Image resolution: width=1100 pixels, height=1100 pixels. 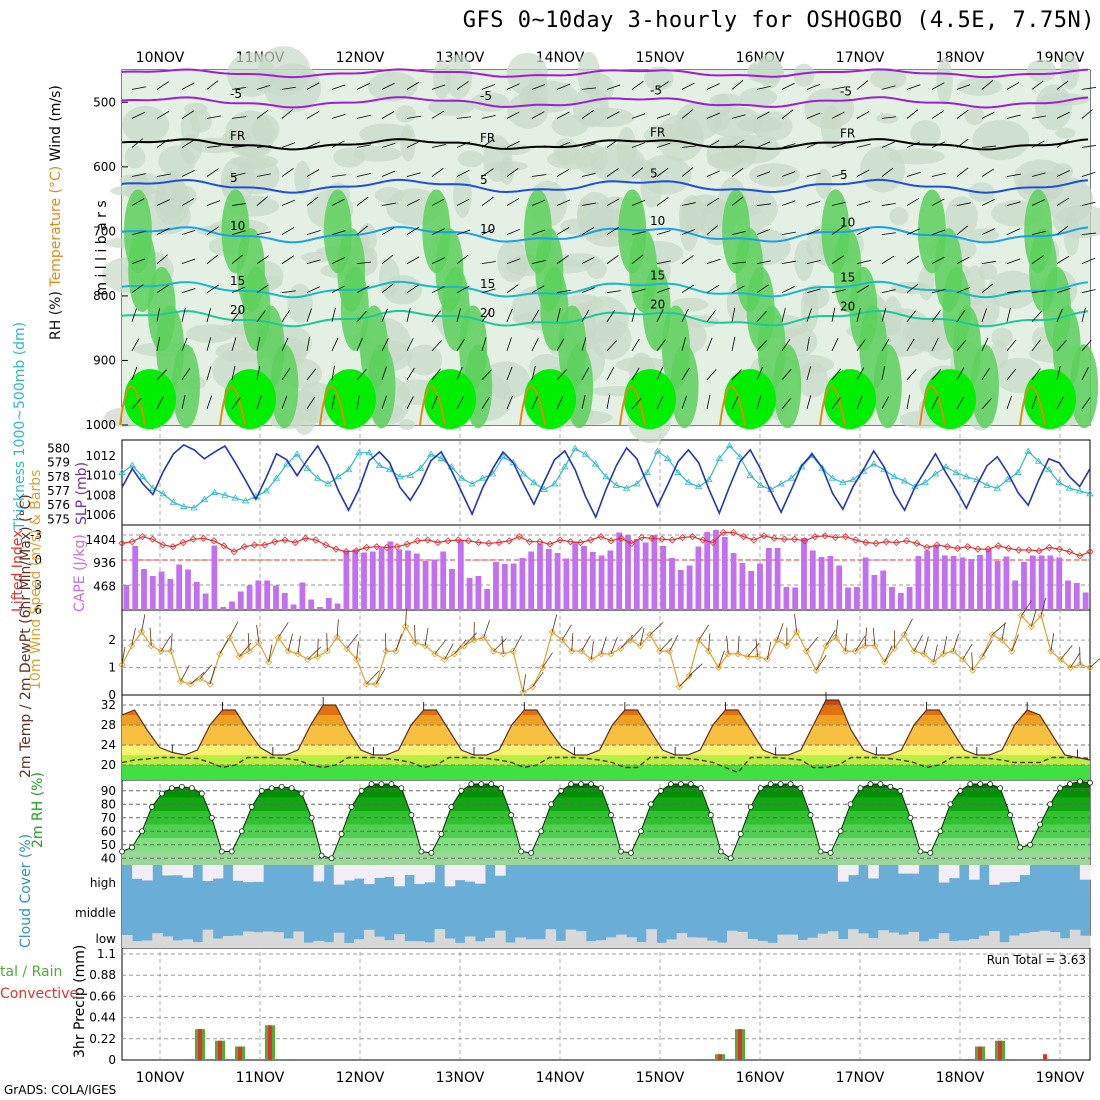 What do you see at coordinates (106, 954) in the screenshot?
I see `precip-tick: 1.1` at bounding box center [106, 954].